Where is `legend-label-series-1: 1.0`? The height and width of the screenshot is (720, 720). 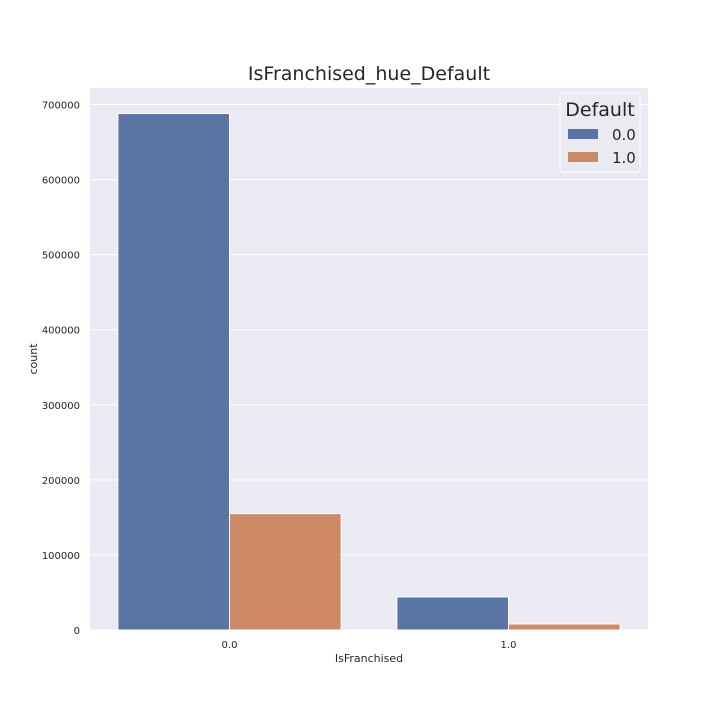 legend-label-series-1: 1.0 is located at coordinates (624, 158).